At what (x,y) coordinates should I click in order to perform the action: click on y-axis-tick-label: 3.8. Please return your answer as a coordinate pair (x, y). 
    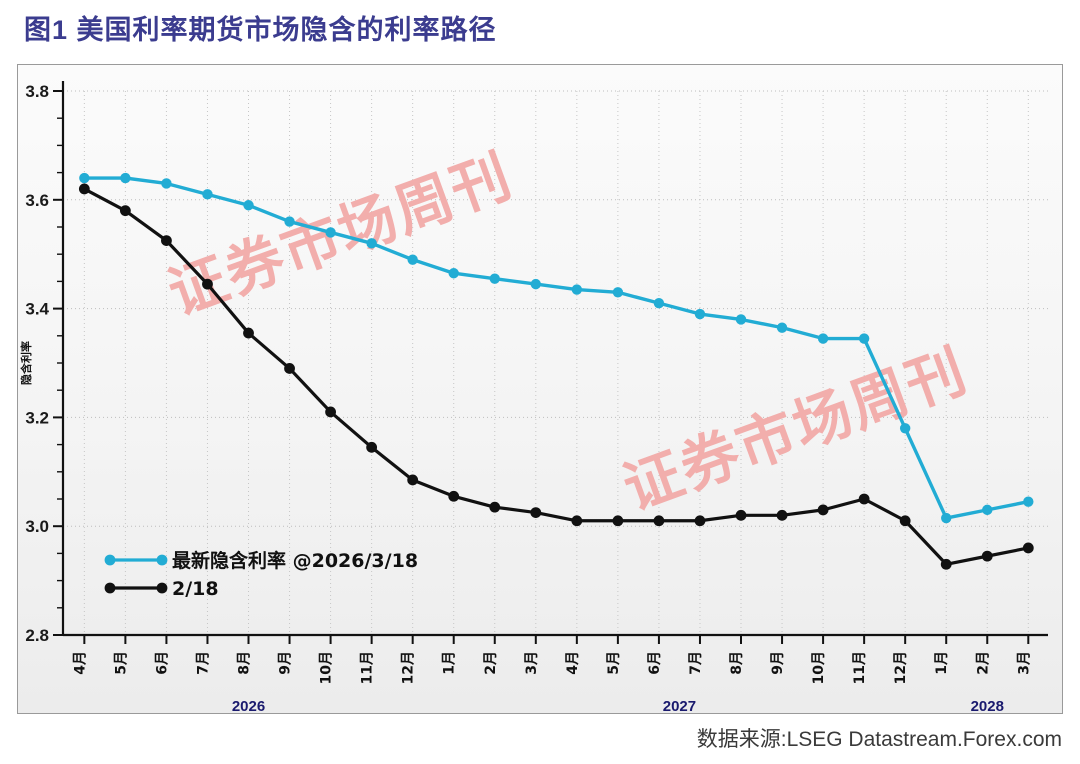
    Looking at the image, I should click on (37, 91).